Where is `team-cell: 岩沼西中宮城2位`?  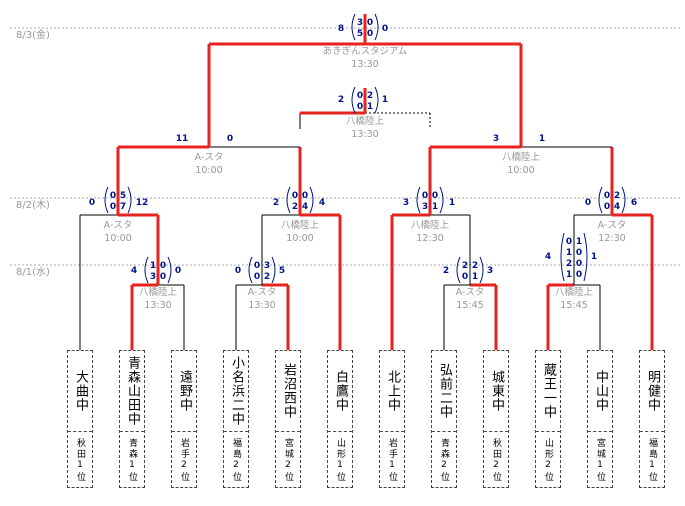 team-cell: 岩沼西中宮城2位 is located at coordinates (288, 419).